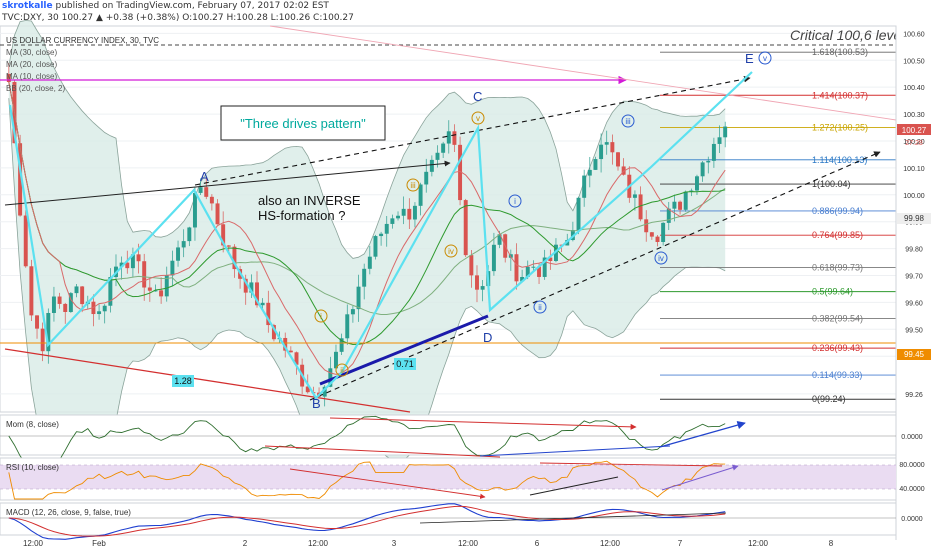  What do you see at coordinates (31, 52) in the screenshot?
I see `ma30-label: MA (30, close)` at bounding box center [31, 52].